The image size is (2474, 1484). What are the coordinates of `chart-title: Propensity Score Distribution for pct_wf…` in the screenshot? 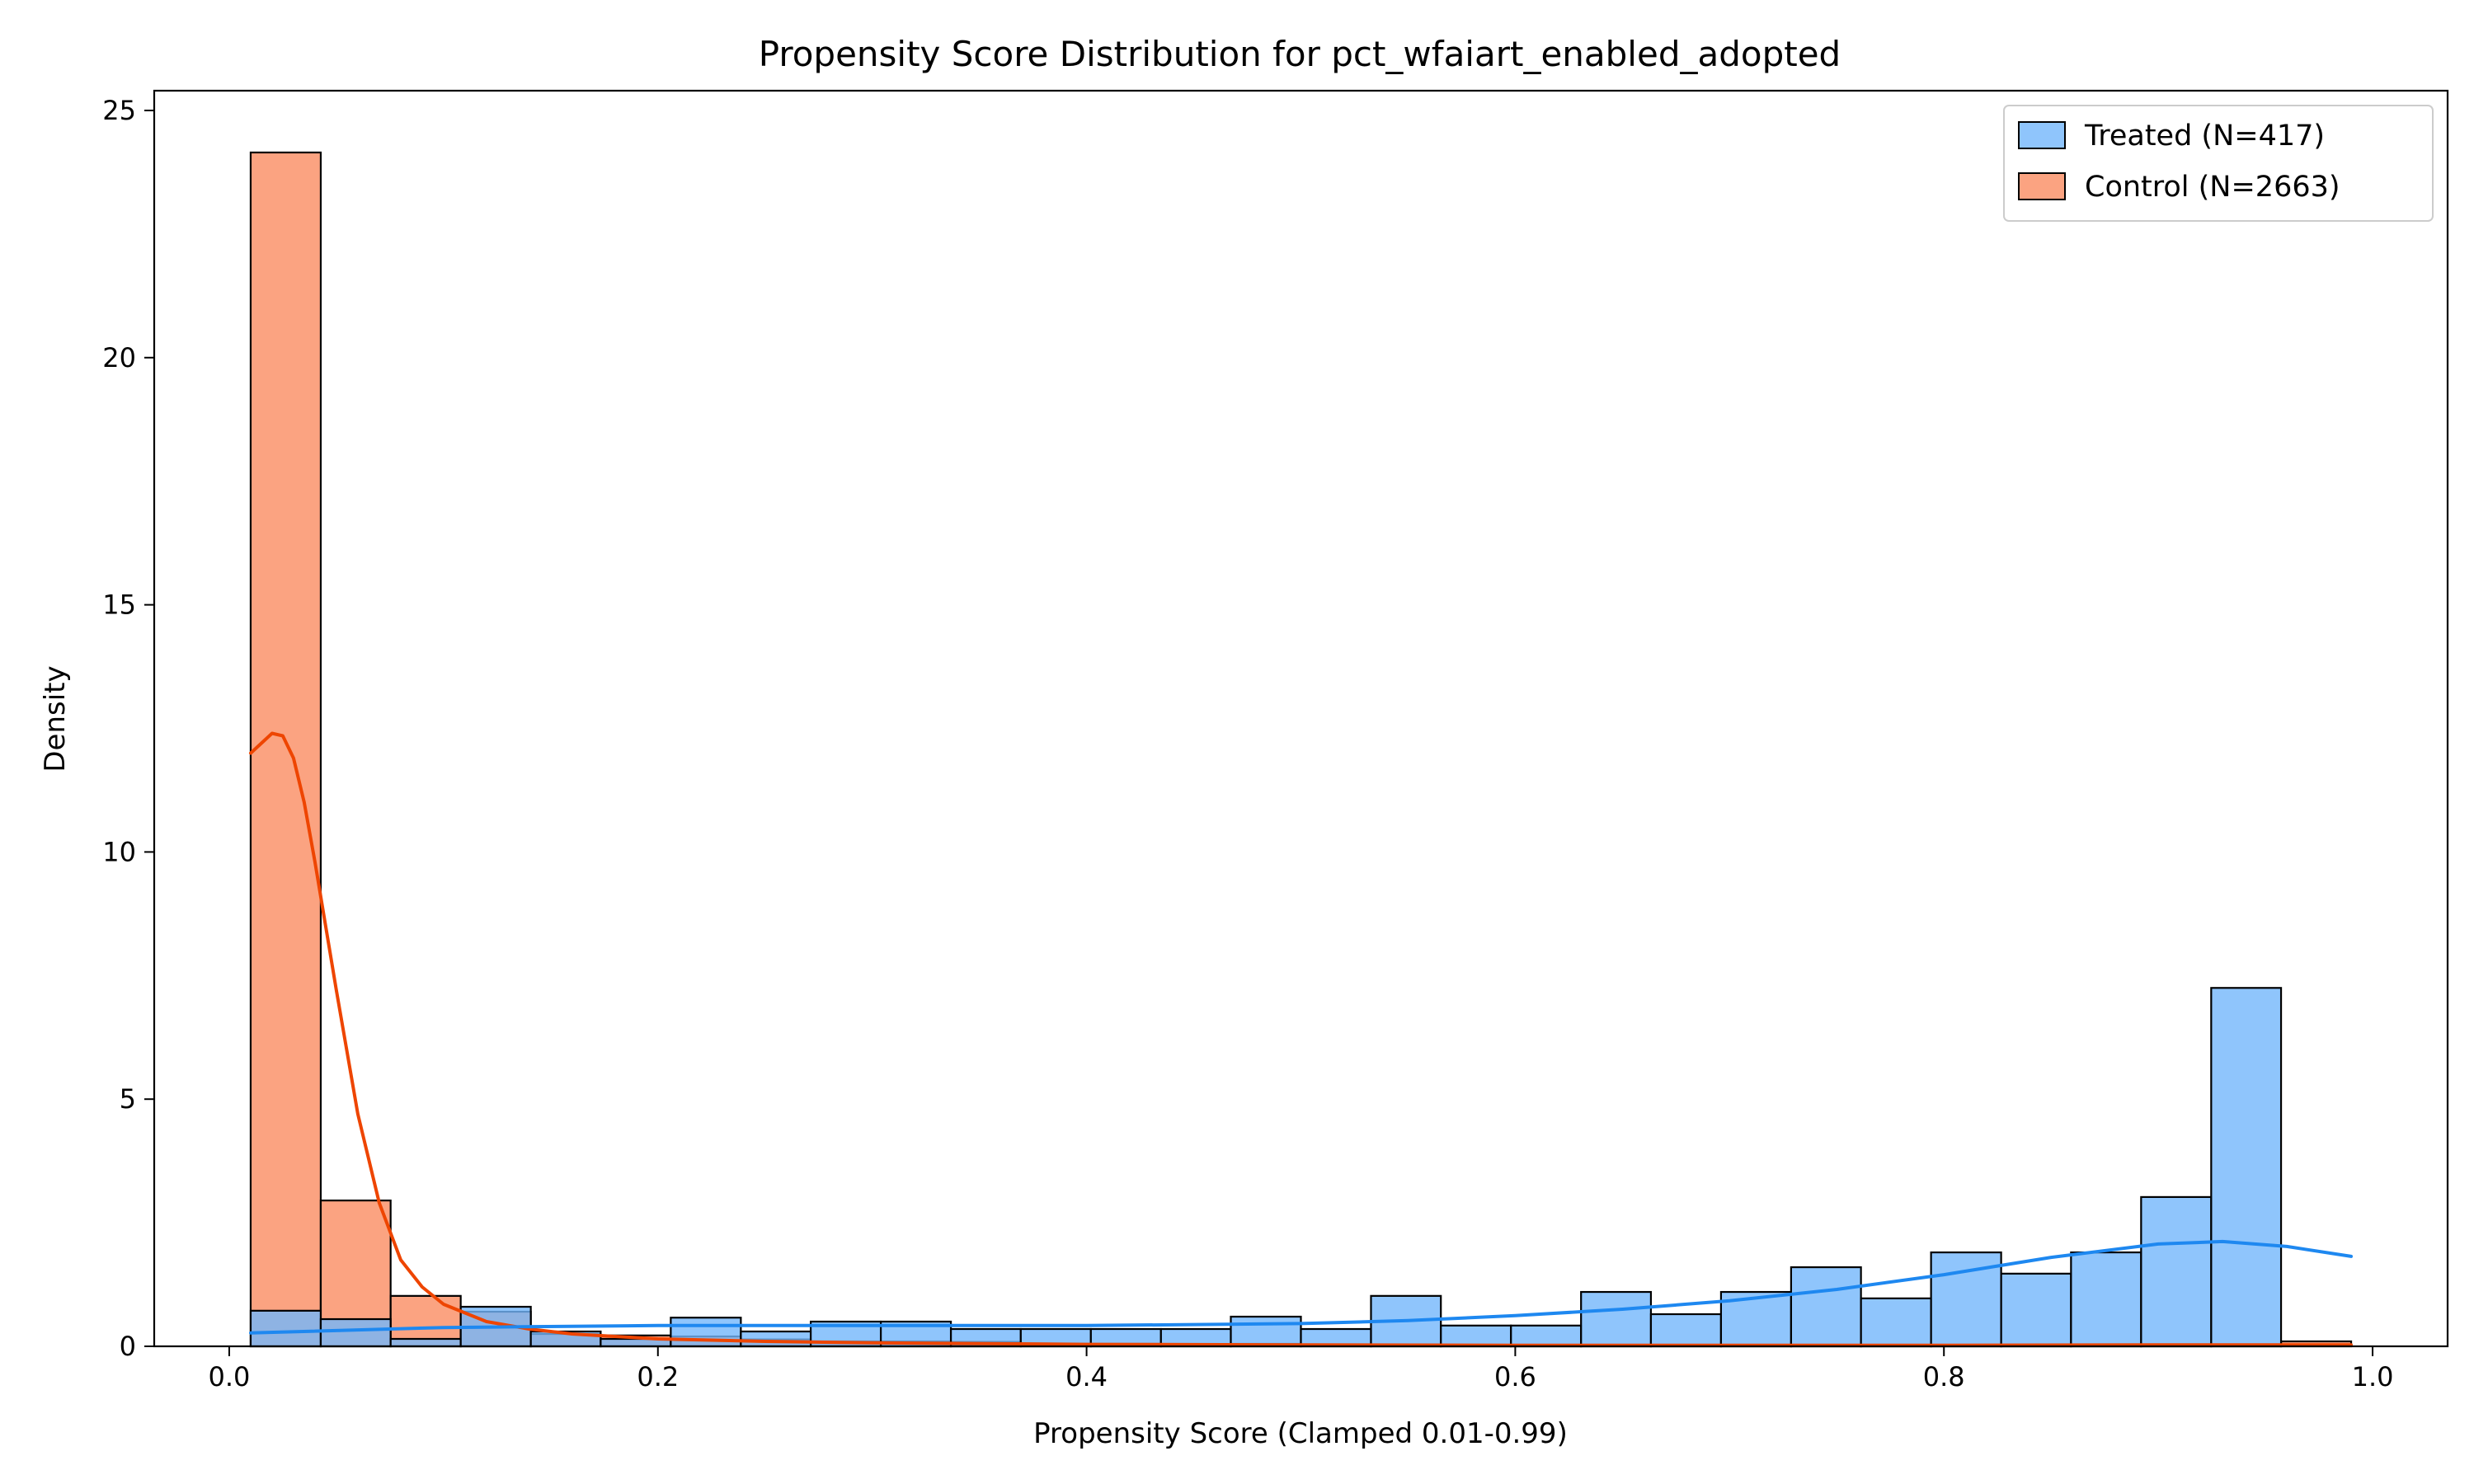 It's located at (1300, 54).